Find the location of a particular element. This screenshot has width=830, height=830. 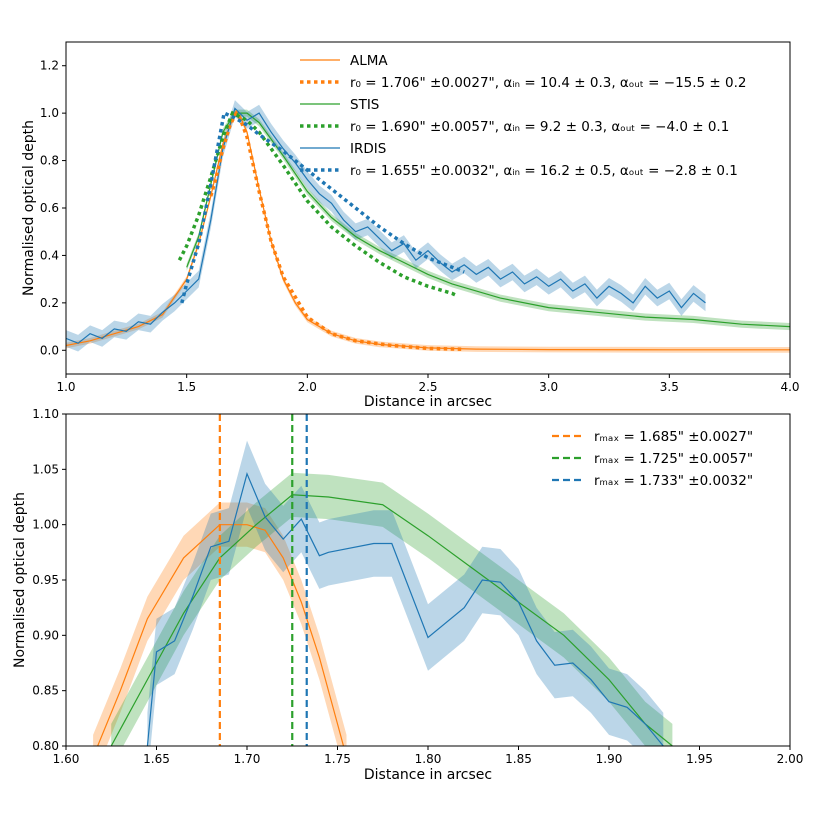

y-tick-label: 0.80 is located at coordinates (45, 746).